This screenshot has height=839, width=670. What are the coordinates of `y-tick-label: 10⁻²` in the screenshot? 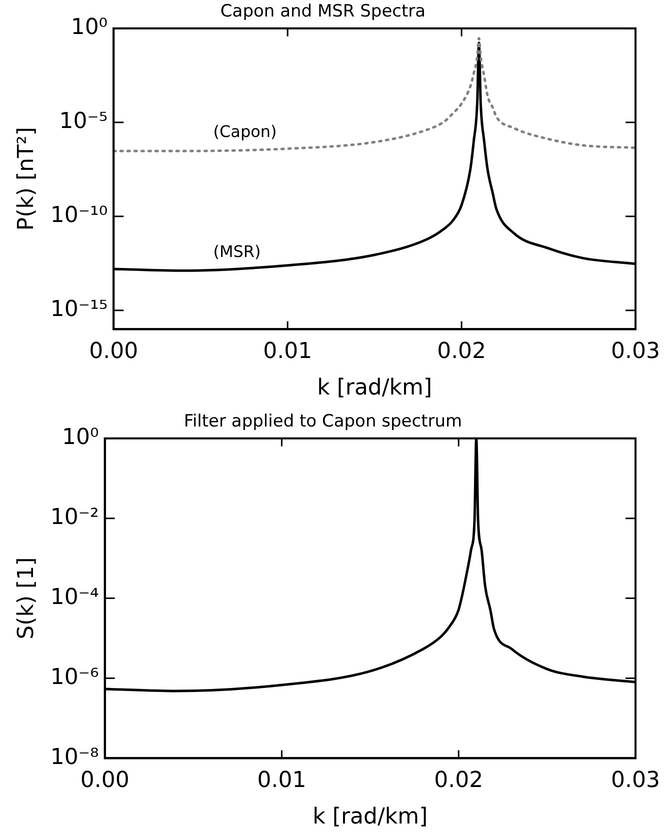 It's located at (74, 517).